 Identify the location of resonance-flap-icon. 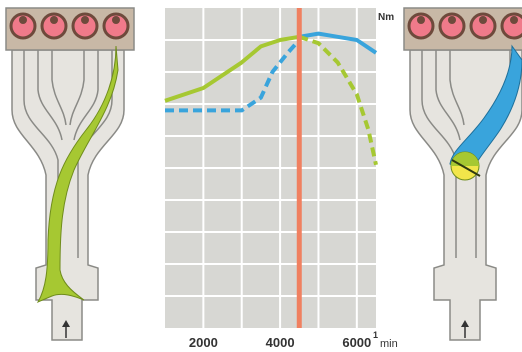
(465, 166).